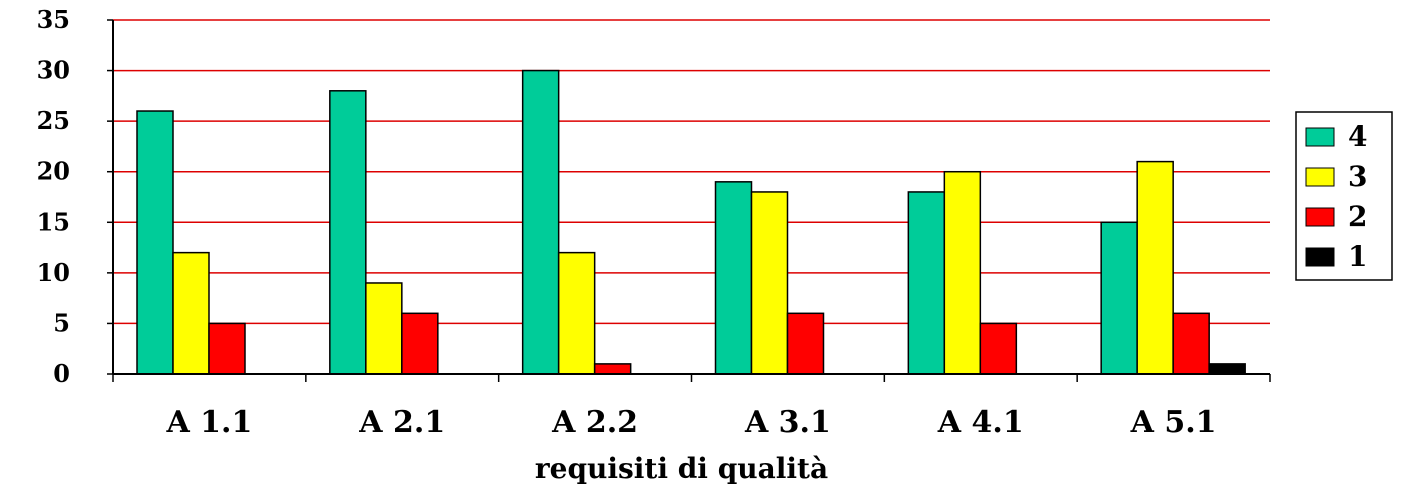 This screenshot has width=1406, height=489. I want to click on y-tick-label: 10, so click(53, 272).